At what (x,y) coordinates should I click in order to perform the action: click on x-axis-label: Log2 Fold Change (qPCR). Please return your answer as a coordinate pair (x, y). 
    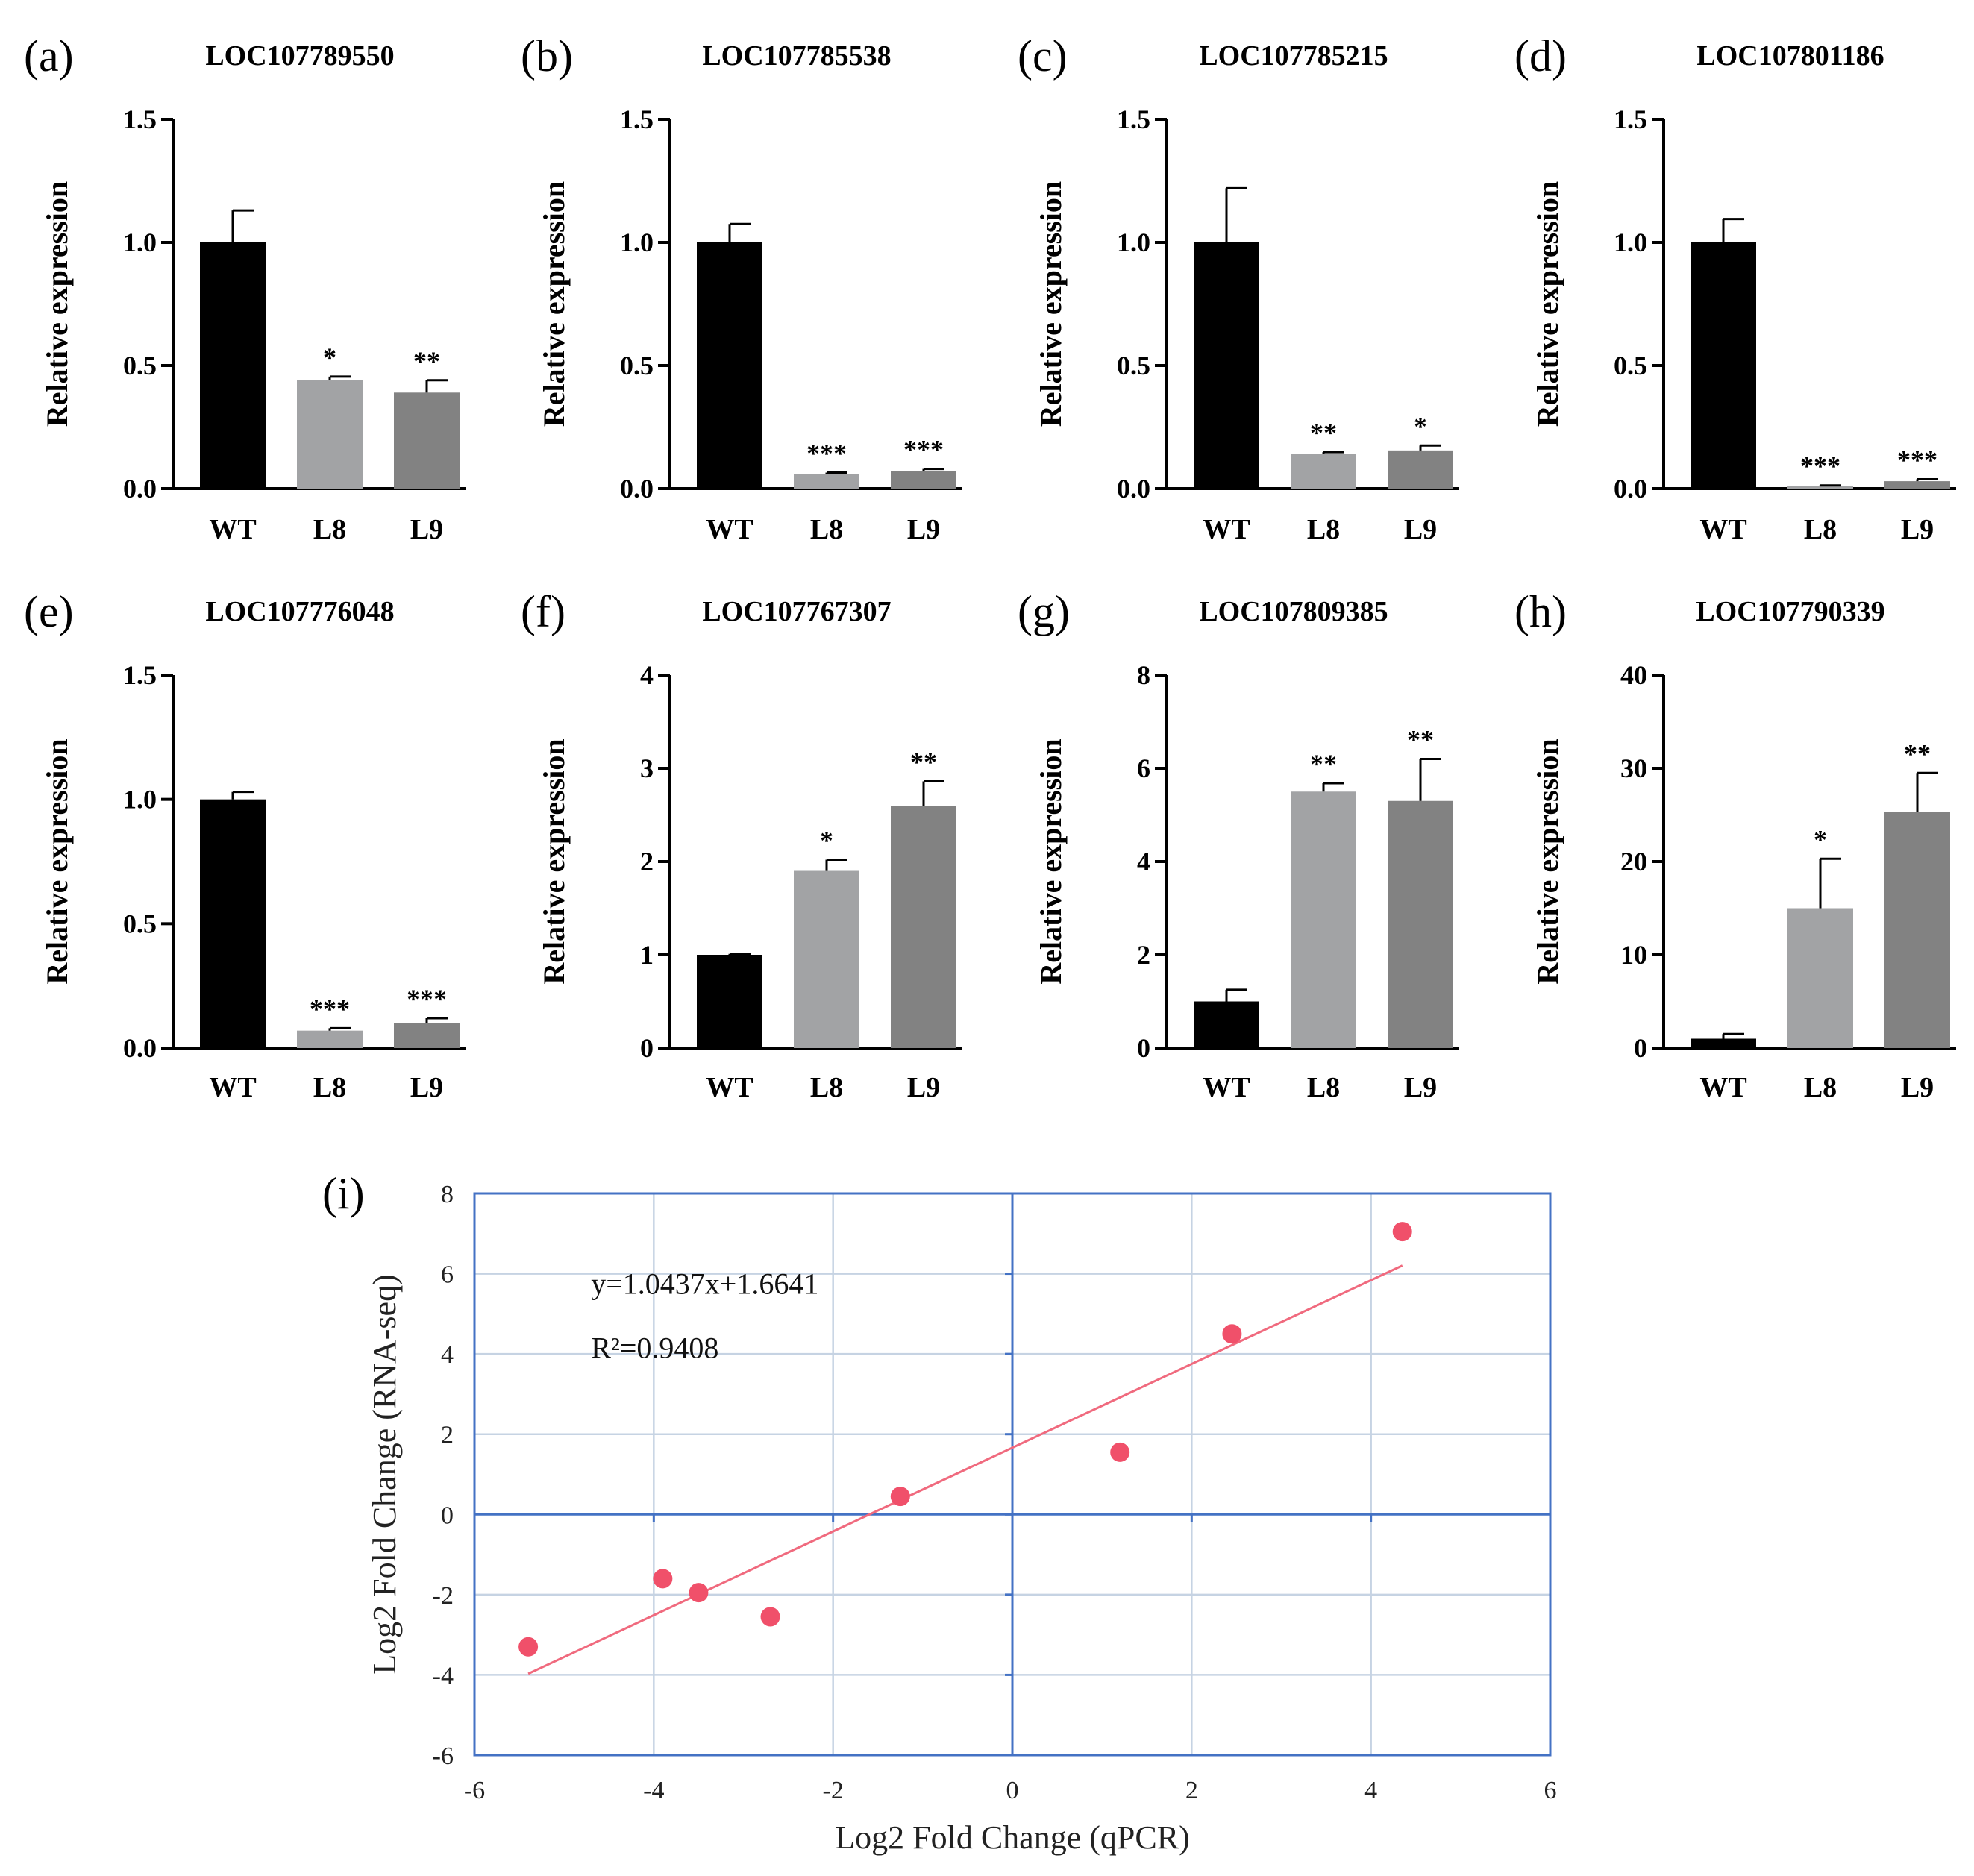
    Looking at the image, I should click on (1012, 1837).